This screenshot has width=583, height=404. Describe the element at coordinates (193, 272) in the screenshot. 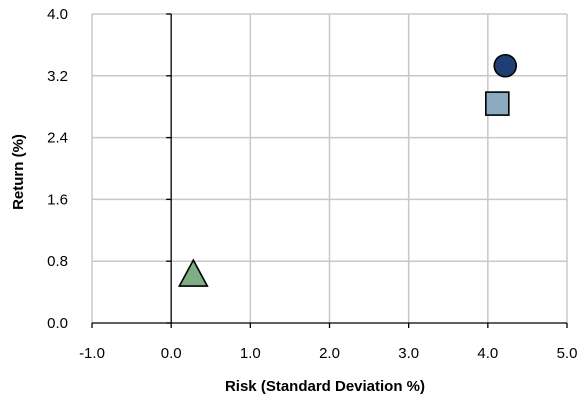

I see `triangle-point` at that location.